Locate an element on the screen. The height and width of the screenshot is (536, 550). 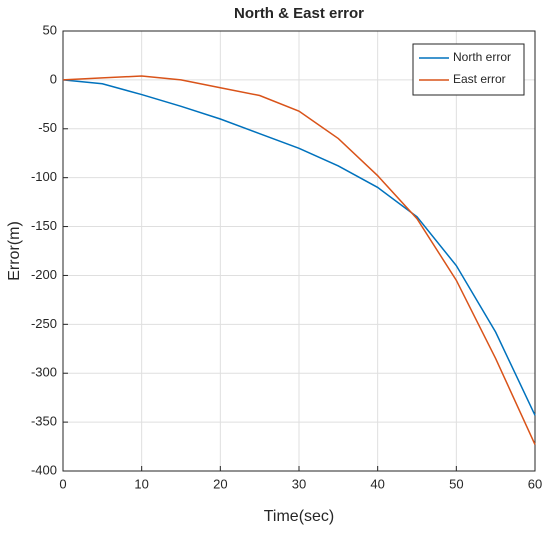
y-tick-label: -150 is located at coordinates (44, 225).